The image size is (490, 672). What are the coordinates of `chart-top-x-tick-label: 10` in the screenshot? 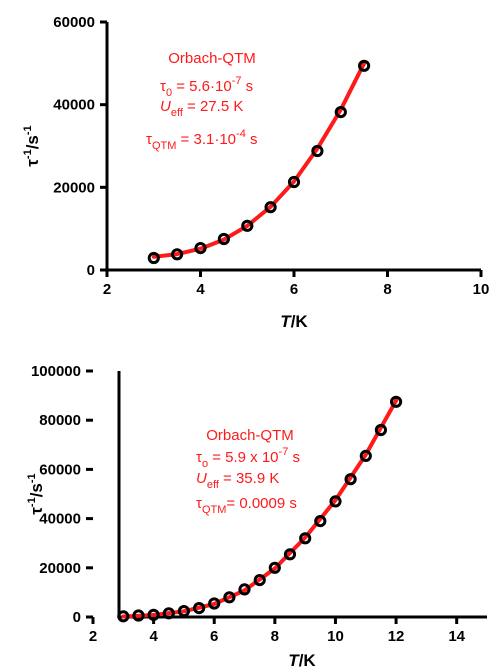 It's located at (481, 289).